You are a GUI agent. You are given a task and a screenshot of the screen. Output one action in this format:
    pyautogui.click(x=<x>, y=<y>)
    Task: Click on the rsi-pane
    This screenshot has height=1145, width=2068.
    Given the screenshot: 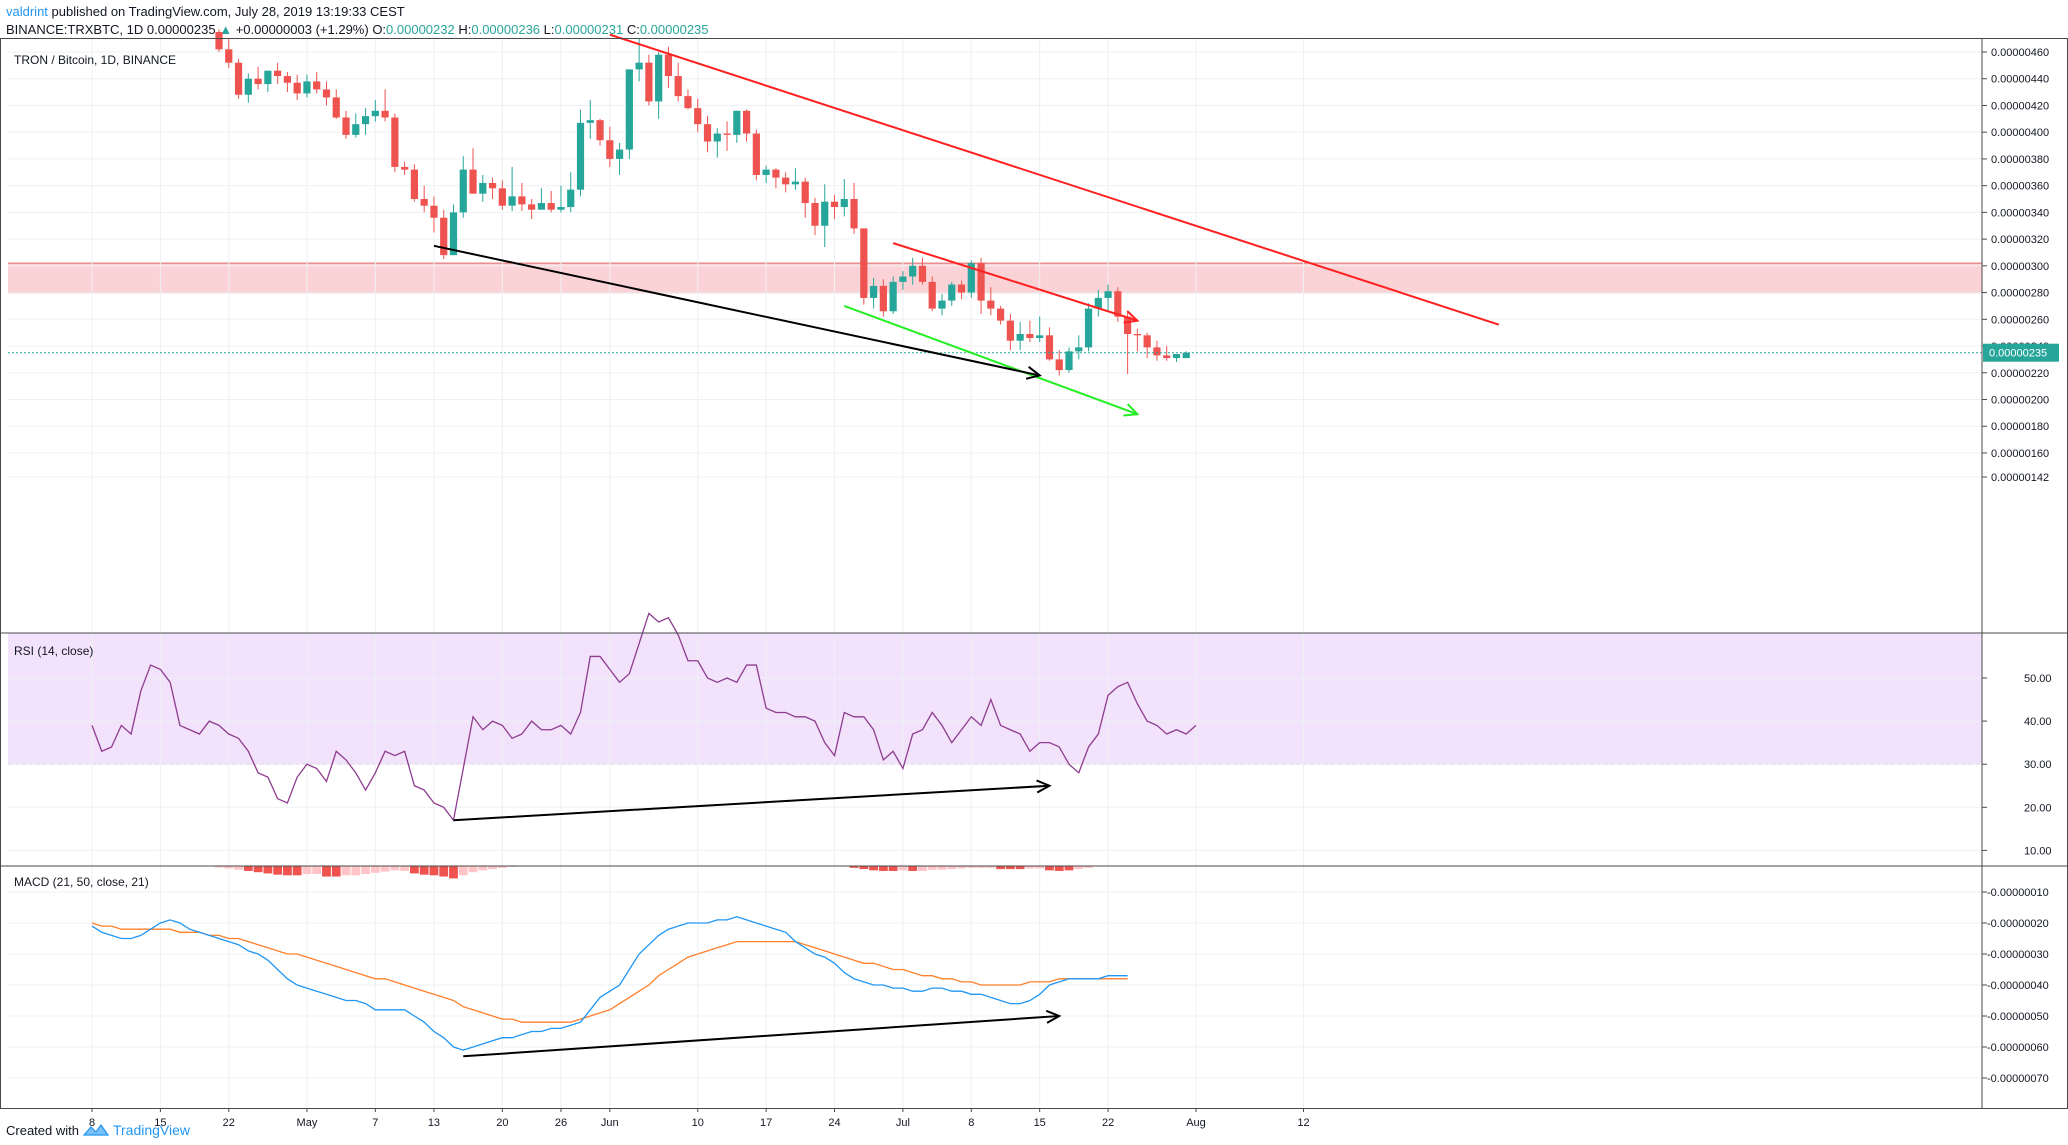 What is the action you would take?
    pyautogui.click(x=644, y=717)
    